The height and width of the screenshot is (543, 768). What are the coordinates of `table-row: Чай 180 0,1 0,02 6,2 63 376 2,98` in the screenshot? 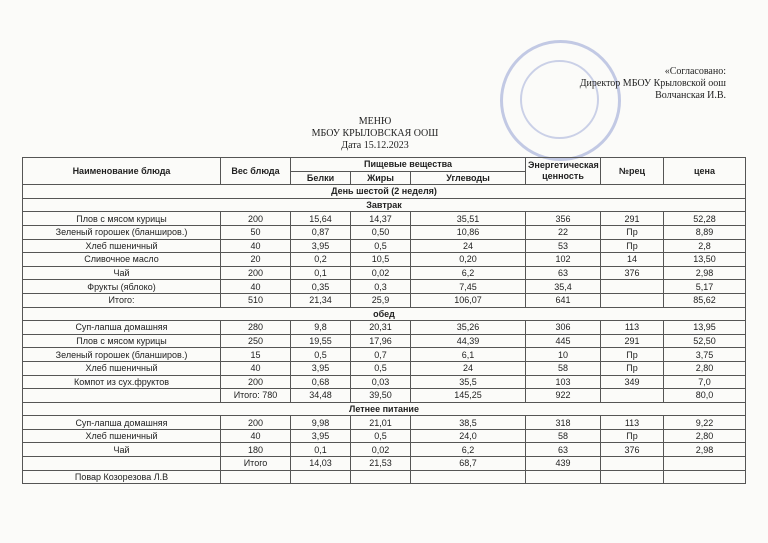 It's located at (384, 450).